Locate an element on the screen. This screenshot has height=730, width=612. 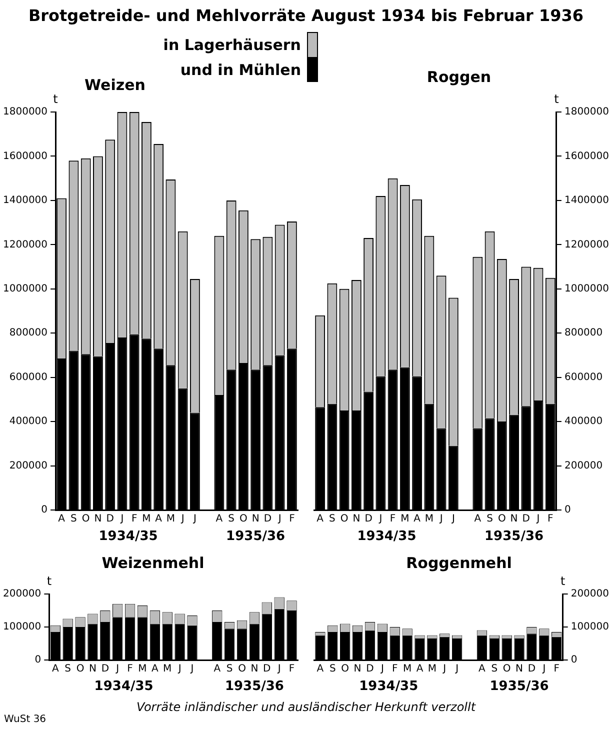
chart-title: Roggen is located at coordinates (459, 77).